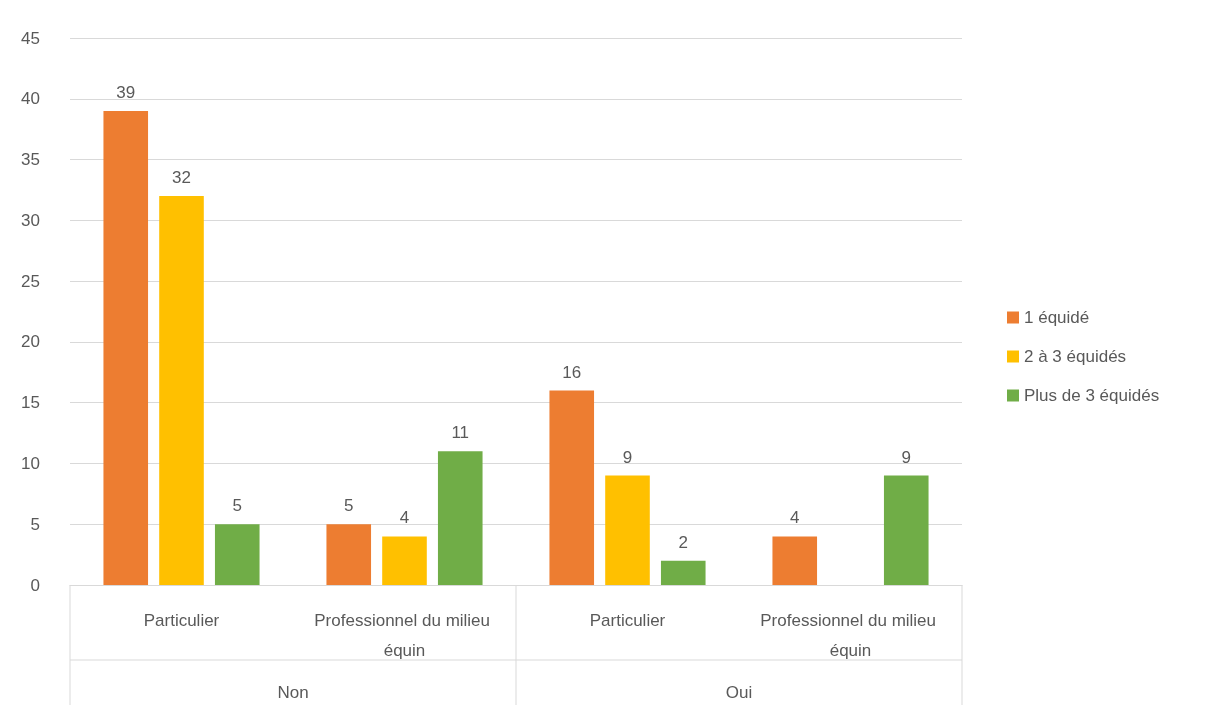  Describe the element at coordinates (30, 38) in the screenshot. I see `y-tick-label: 45` at that location.